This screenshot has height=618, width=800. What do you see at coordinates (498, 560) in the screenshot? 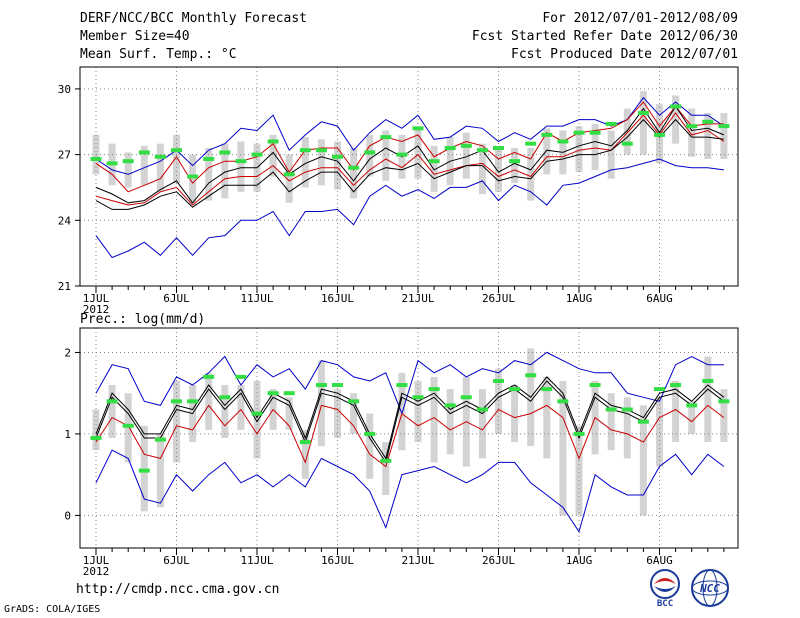
I see `x-tick-label: 26JUL` at bounding box center [498, 560].